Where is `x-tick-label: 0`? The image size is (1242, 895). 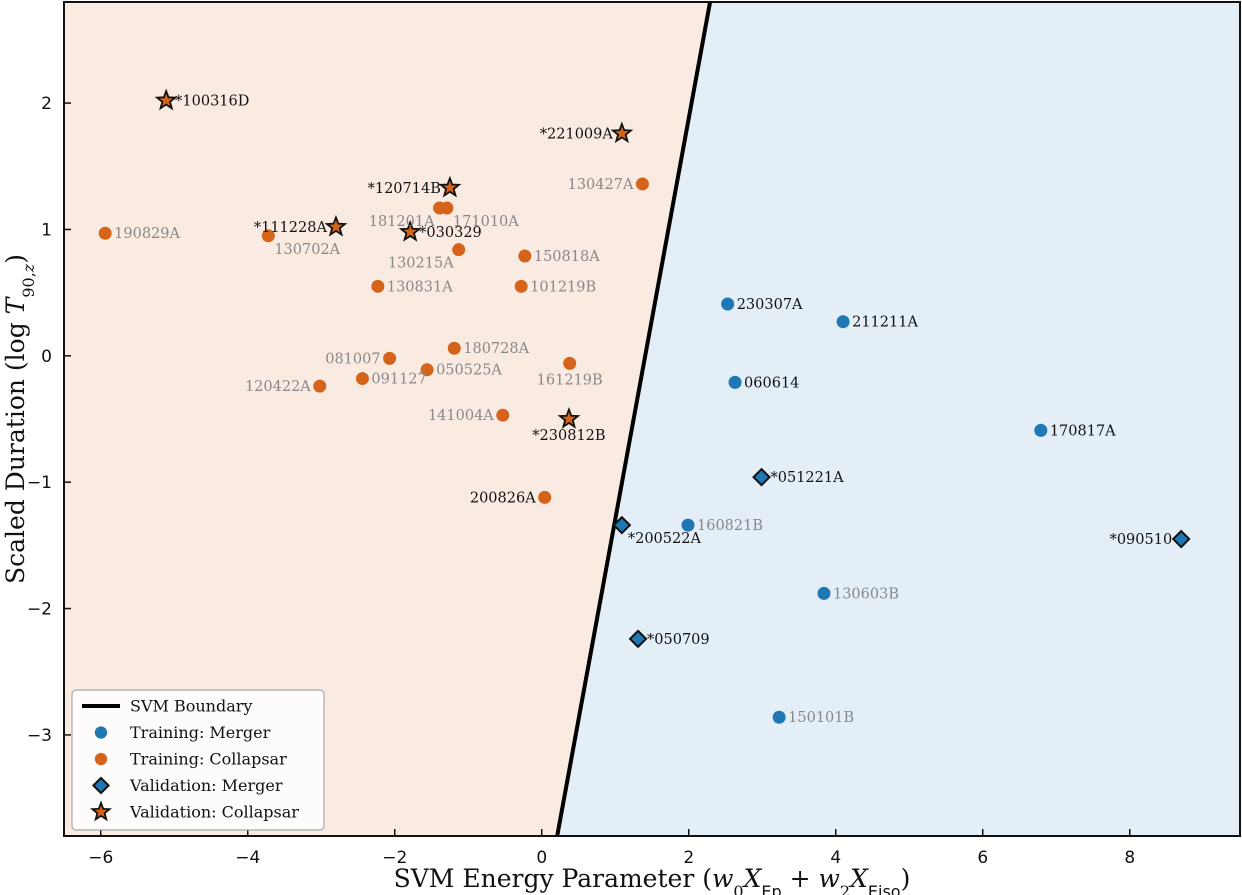 x-tick-label: 0 is located at coordinates (541, 858).